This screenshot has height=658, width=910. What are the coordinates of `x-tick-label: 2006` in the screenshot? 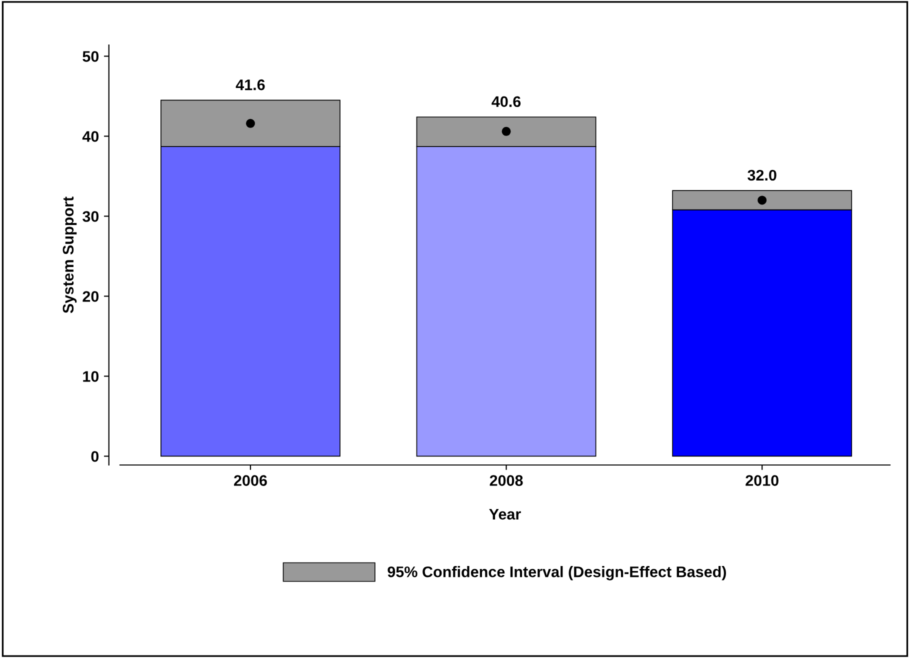 It's located at (250, 480).